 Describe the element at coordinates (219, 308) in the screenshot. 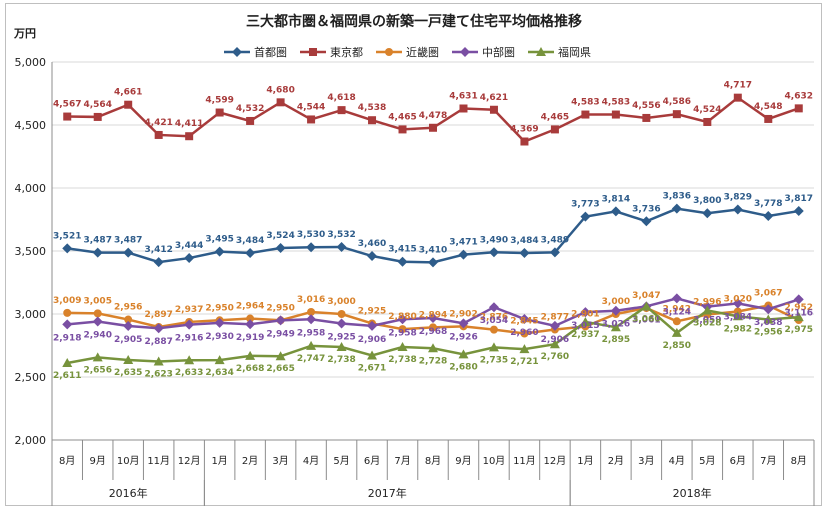

I see `data-label: 2,950` at that location.